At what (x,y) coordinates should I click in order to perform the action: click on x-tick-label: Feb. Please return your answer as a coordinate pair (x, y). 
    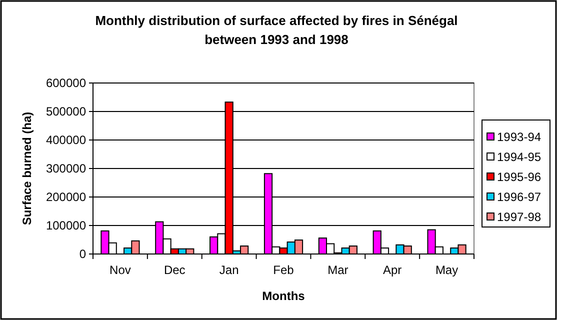
    Looking at the image, I should click on (283, 270).